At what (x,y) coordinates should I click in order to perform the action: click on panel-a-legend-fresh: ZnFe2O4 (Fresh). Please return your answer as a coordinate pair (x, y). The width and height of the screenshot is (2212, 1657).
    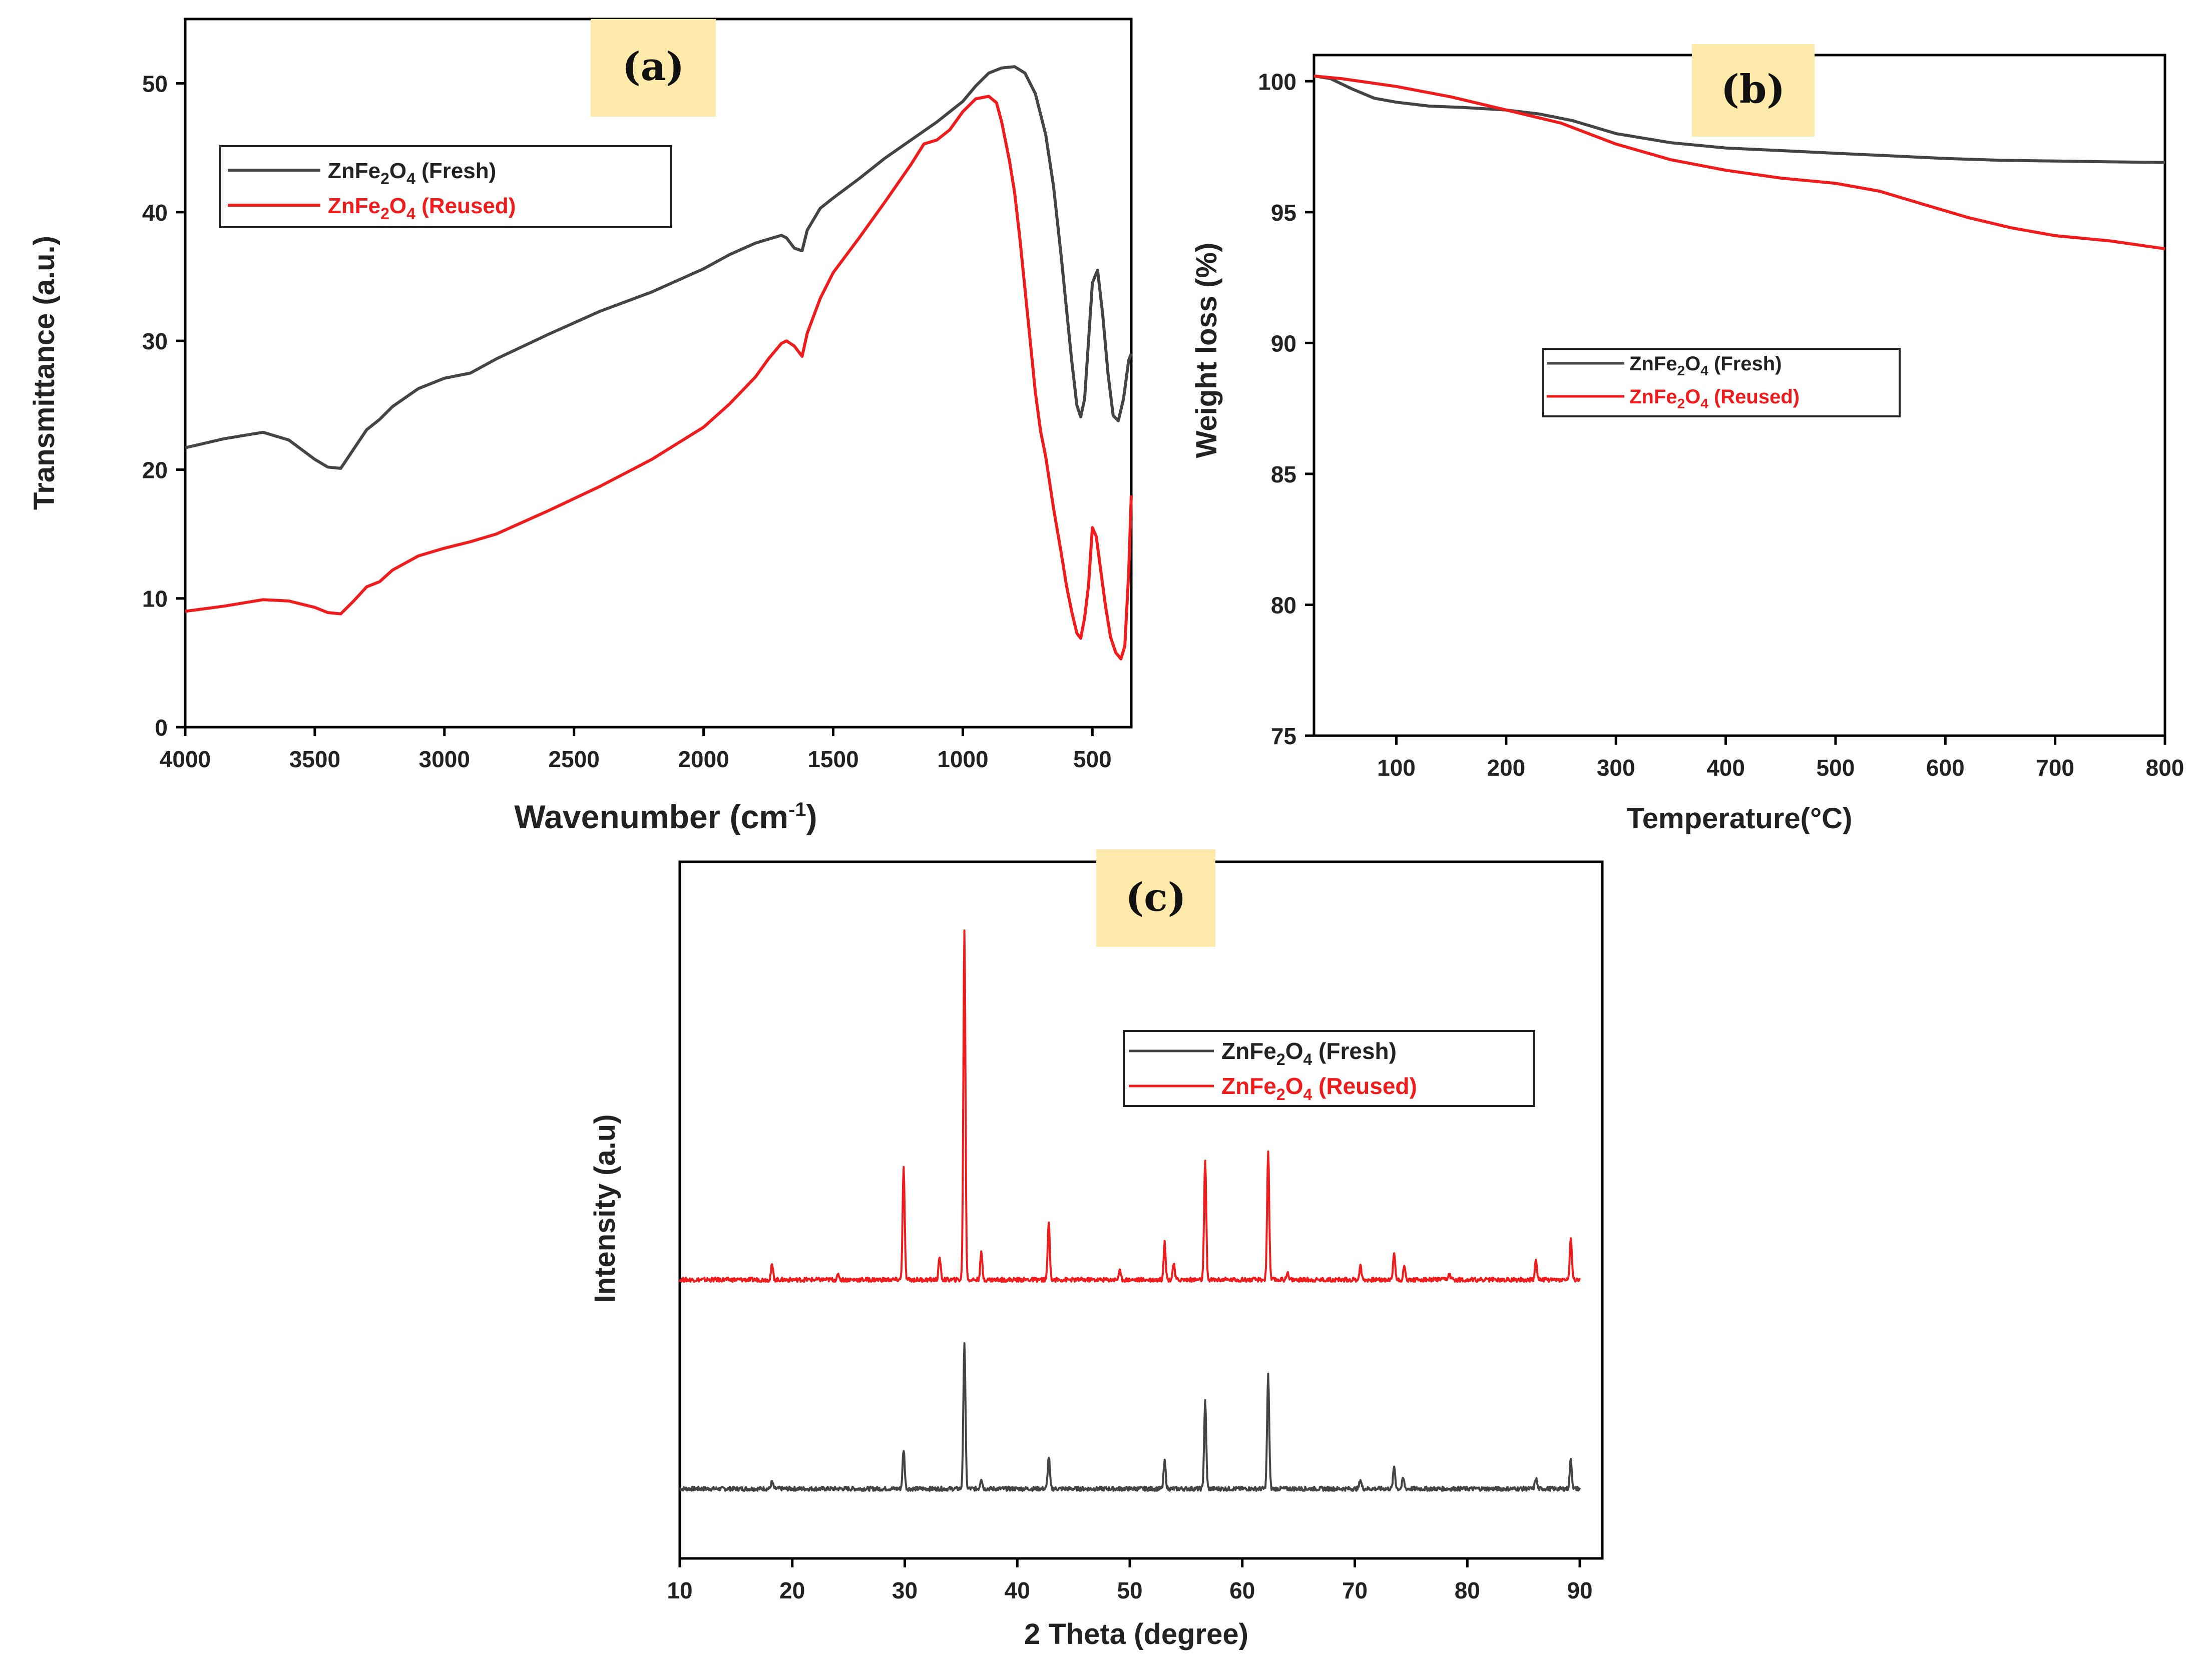
    Looking at the image, I should click on (412, 173).